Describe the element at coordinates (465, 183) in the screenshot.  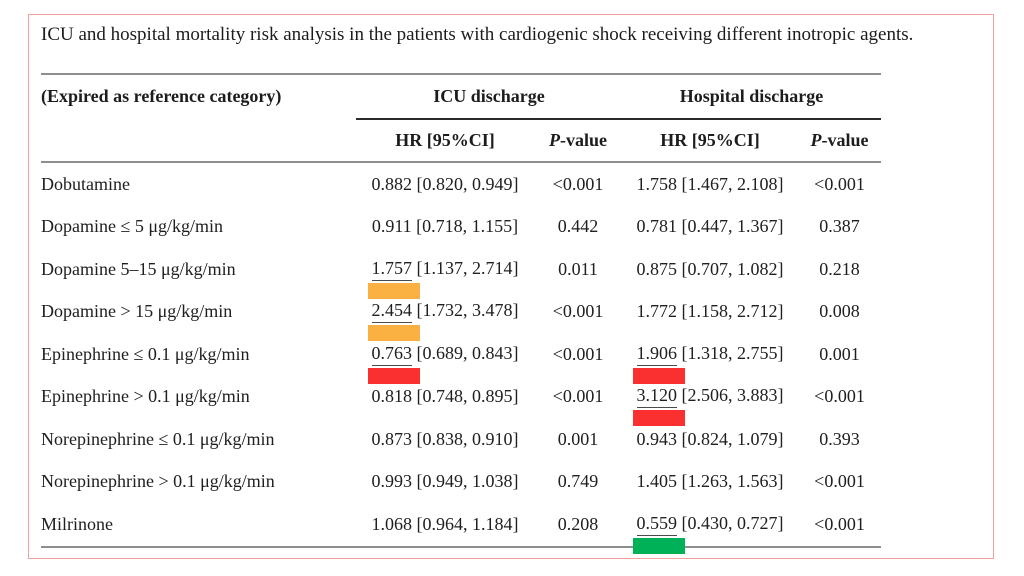
I see `confidence-interval: [0.820, 0.949]` at that location.